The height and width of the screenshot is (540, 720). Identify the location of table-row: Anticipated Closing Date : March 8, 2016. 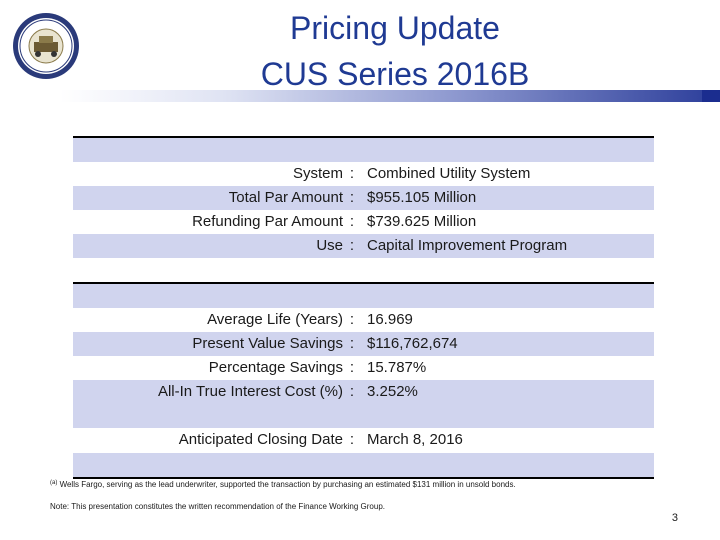
(363, 440).